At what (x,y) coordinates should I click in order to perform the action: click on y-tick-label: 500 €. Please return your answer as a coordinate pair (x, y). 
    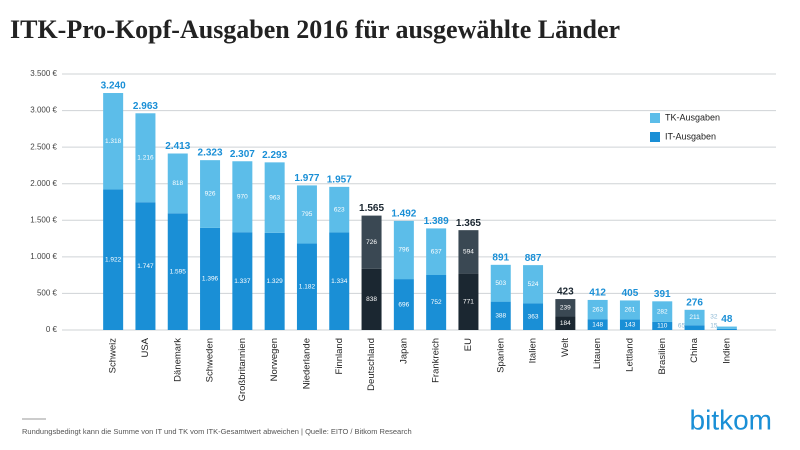
    Looking at the image, I should click on (47, 293).